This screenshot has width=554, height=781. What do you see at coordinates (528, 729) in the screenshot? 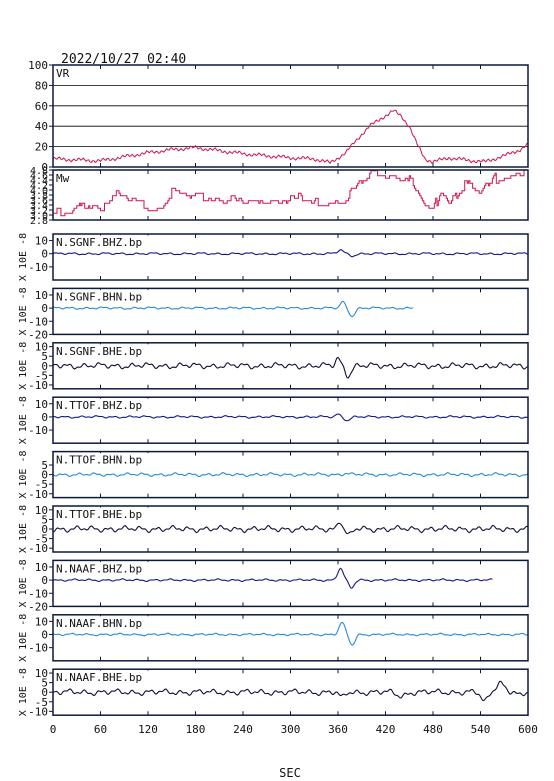
I see `x-tick-label: 600` at bounding box center [528, 729].